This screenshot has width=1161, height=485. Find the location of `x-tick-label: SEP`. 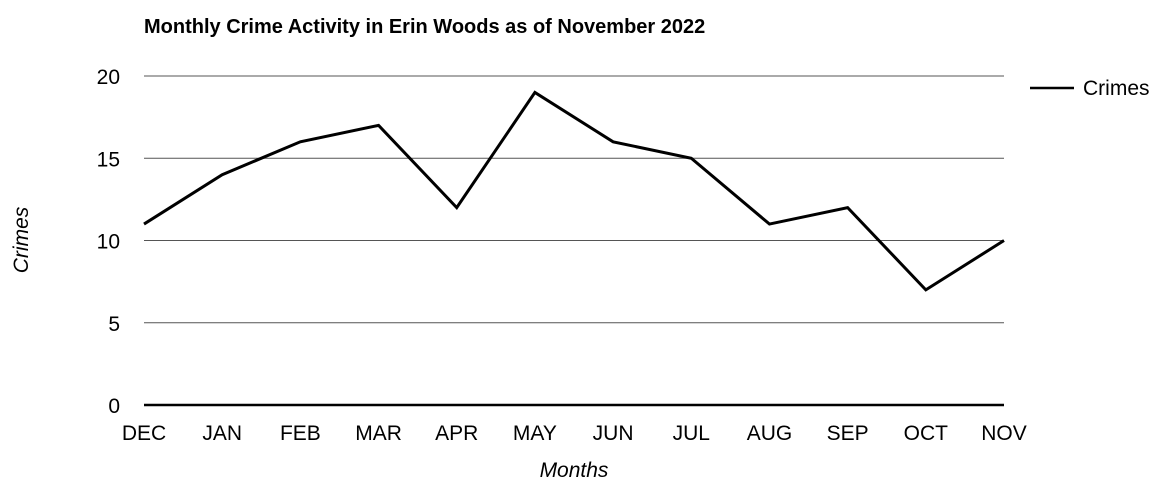

x-tick-label: SEP is located at coordinates (848, 433).